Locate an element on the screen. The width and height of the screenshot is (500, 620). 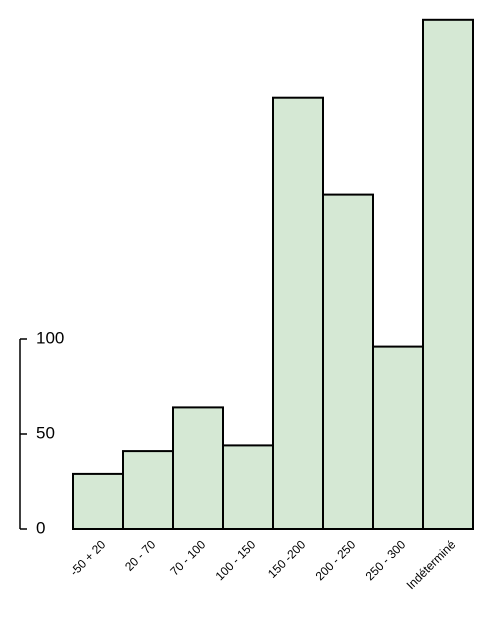
x-tick-label: Indéterminé is located at coordinates (431, 564).